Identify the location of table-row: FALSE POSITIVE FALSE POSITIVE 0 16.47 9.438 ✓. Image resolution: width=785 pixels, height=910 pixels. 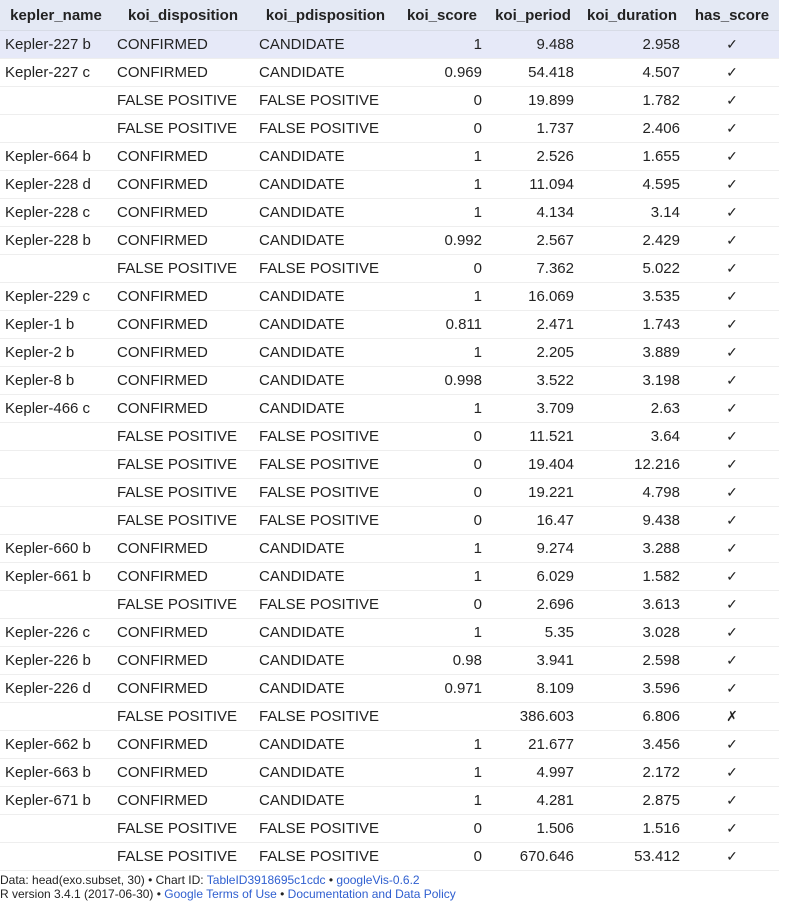
(389, 520).